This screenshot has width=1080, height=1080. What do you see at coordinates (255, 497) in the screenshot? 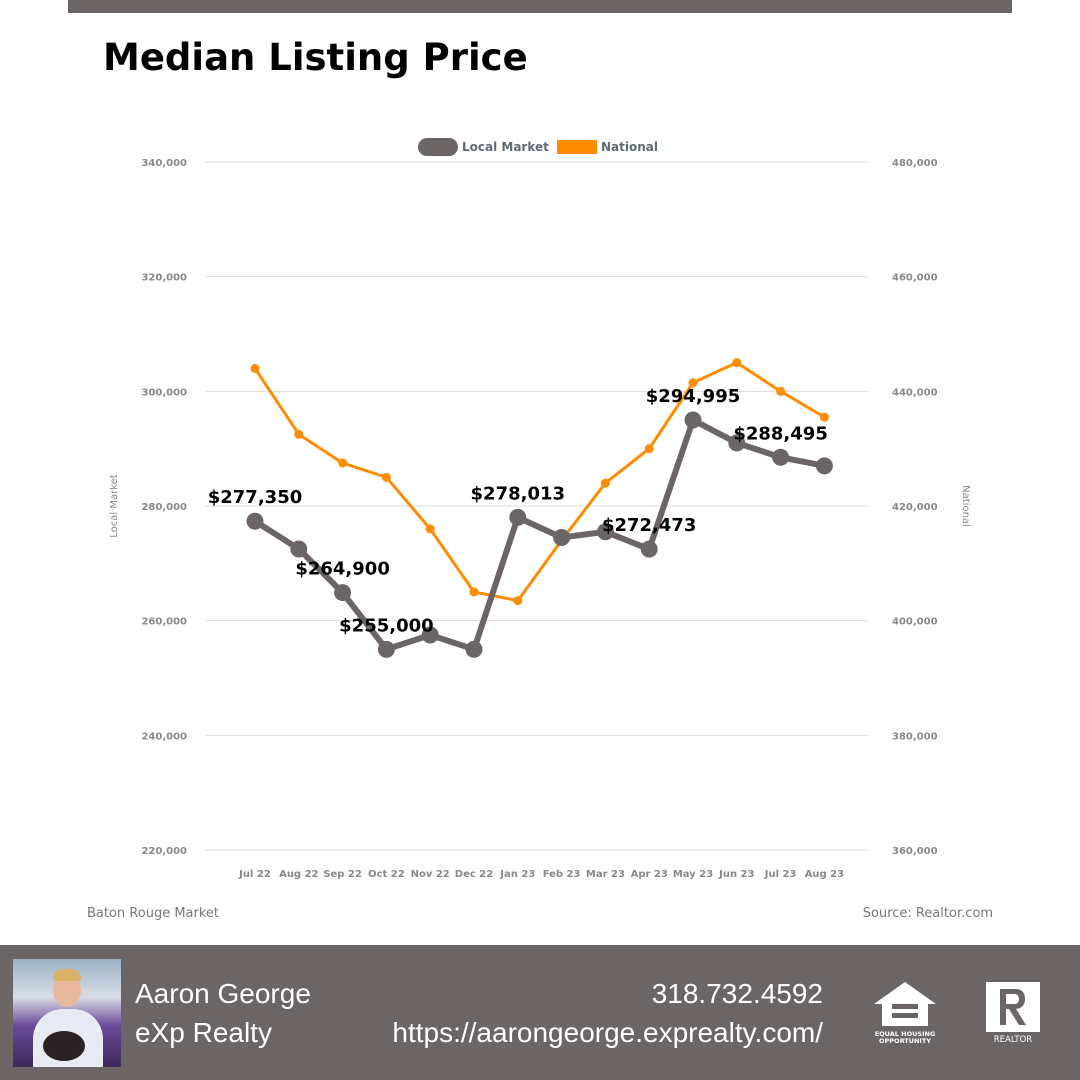
I see `data-label: $277,350` at bounding box center [255, 497].